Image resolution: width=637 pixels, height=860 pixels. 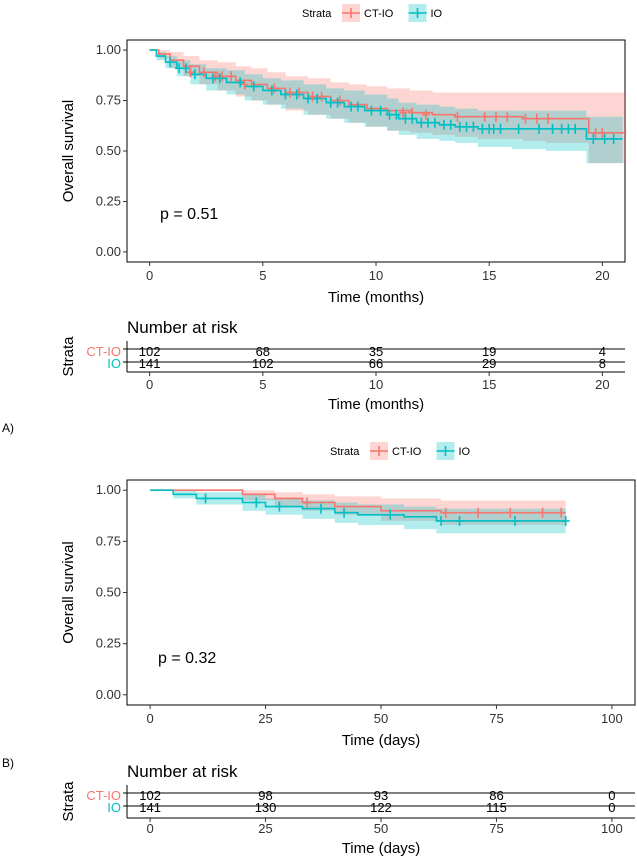 I want to click on risk-table-title: Number at risk, so click(x=182, y=771).